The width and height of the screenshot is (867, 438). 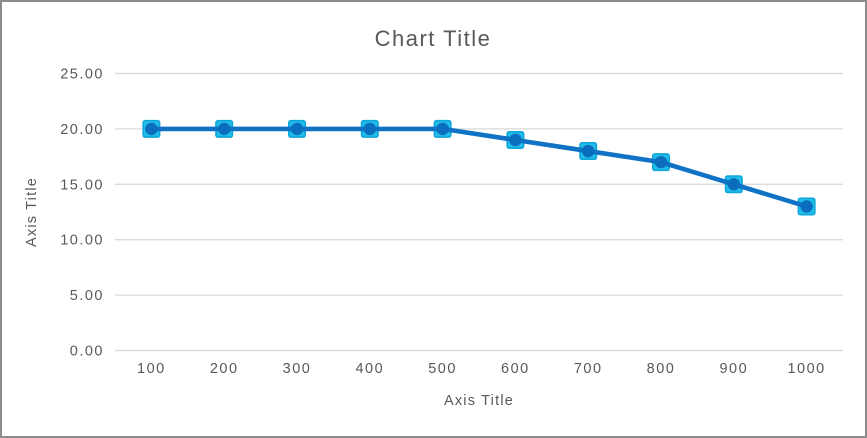 What do you see at coordinates (82, 185) in the screenshot?
I see `y-tick-label: 15.00` at bounding box center [82, 185].